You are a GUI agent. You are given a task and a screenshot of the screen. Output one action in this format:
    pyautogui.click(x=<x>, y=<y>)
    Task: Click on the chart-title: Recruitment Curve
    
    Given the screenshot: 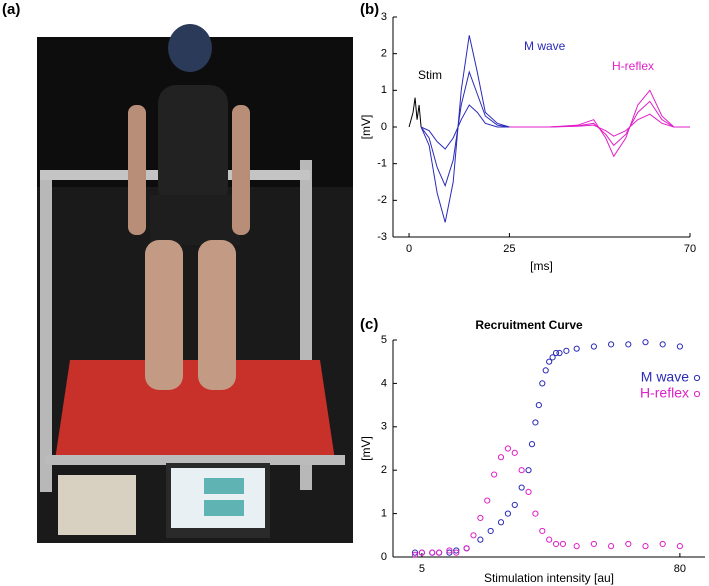 What is the action you would take?
    pyautogui.click(x=529, y=325)
    